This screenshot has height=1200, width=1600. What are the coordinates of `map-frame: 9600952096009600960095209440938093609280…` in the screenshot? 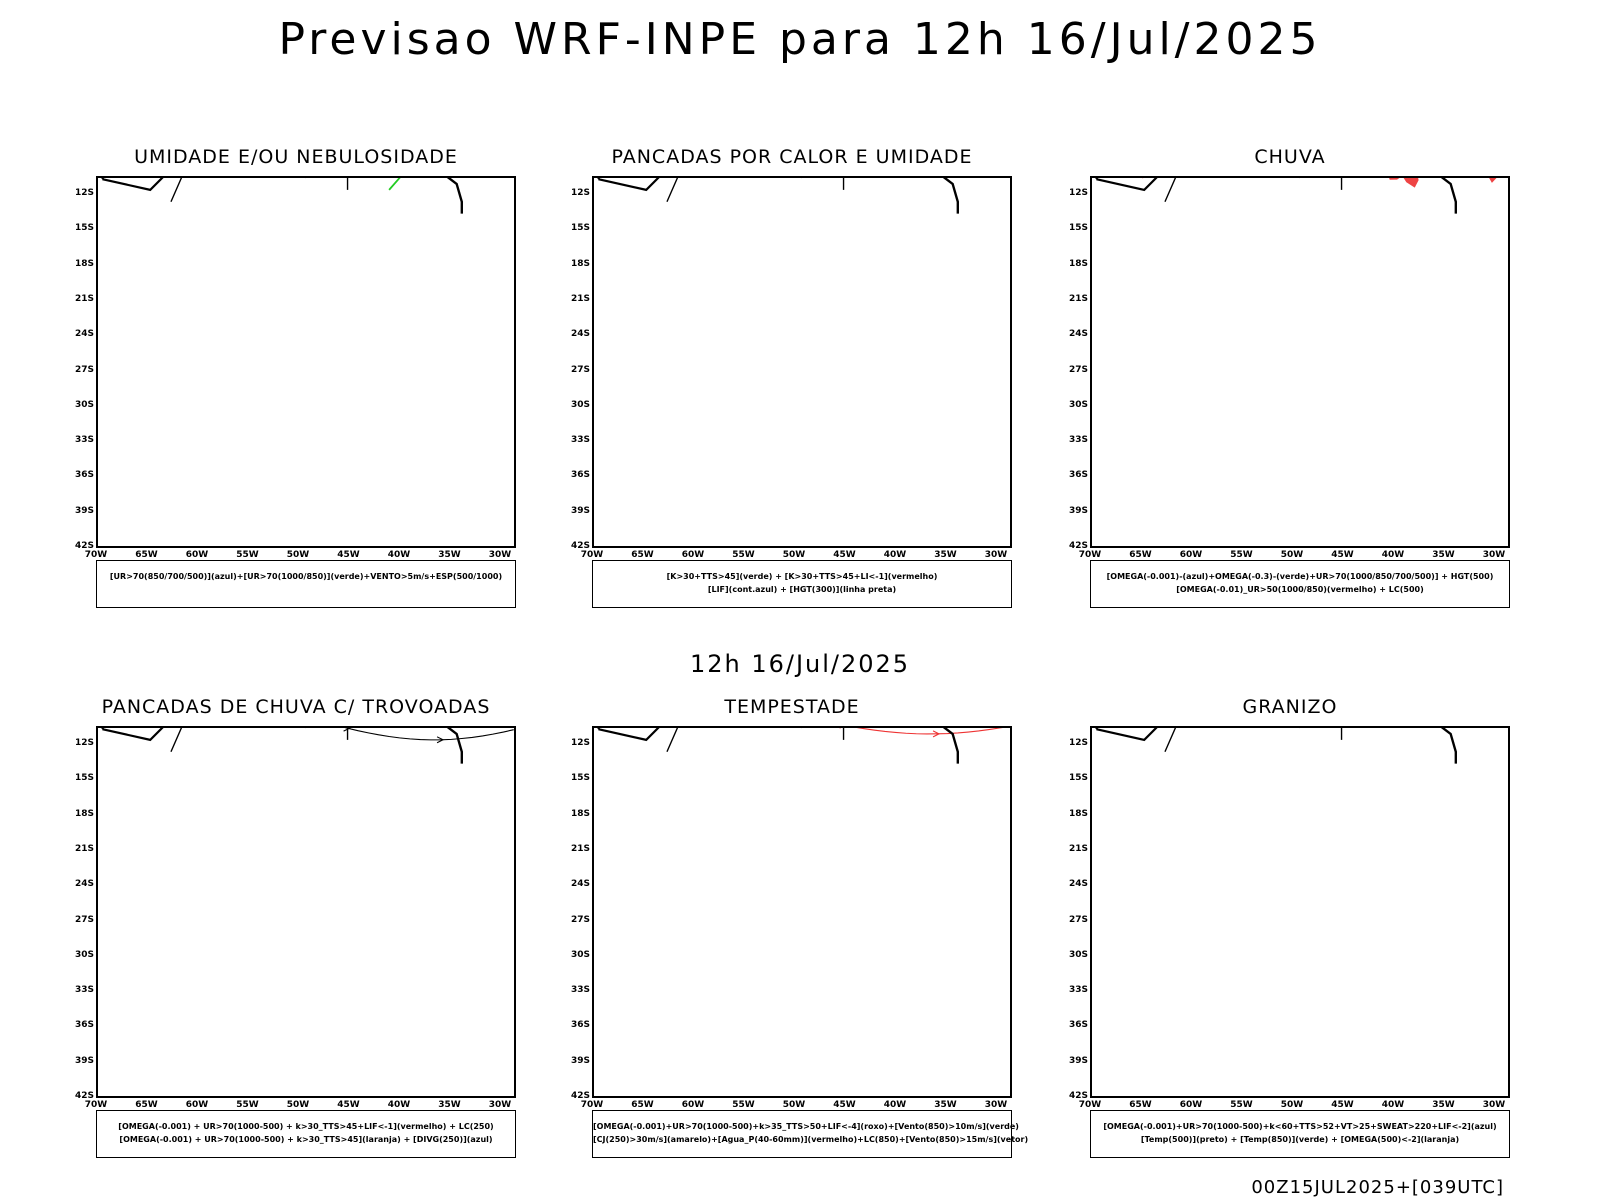 It's located at (802, 362).